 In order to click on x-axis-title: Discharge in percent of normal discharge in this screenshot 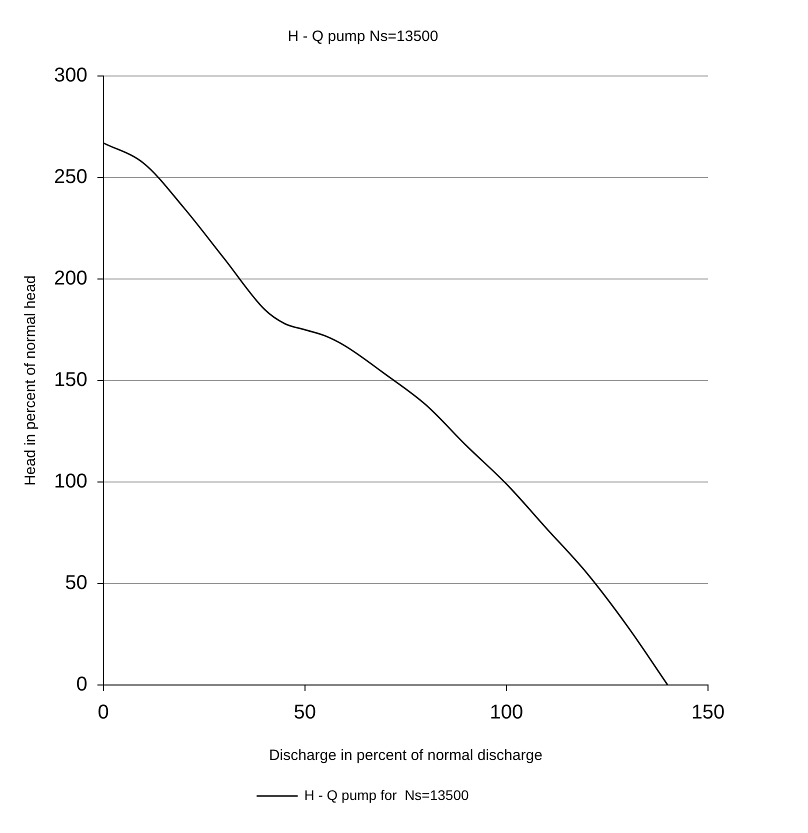, I will do `click(405, 755)`.